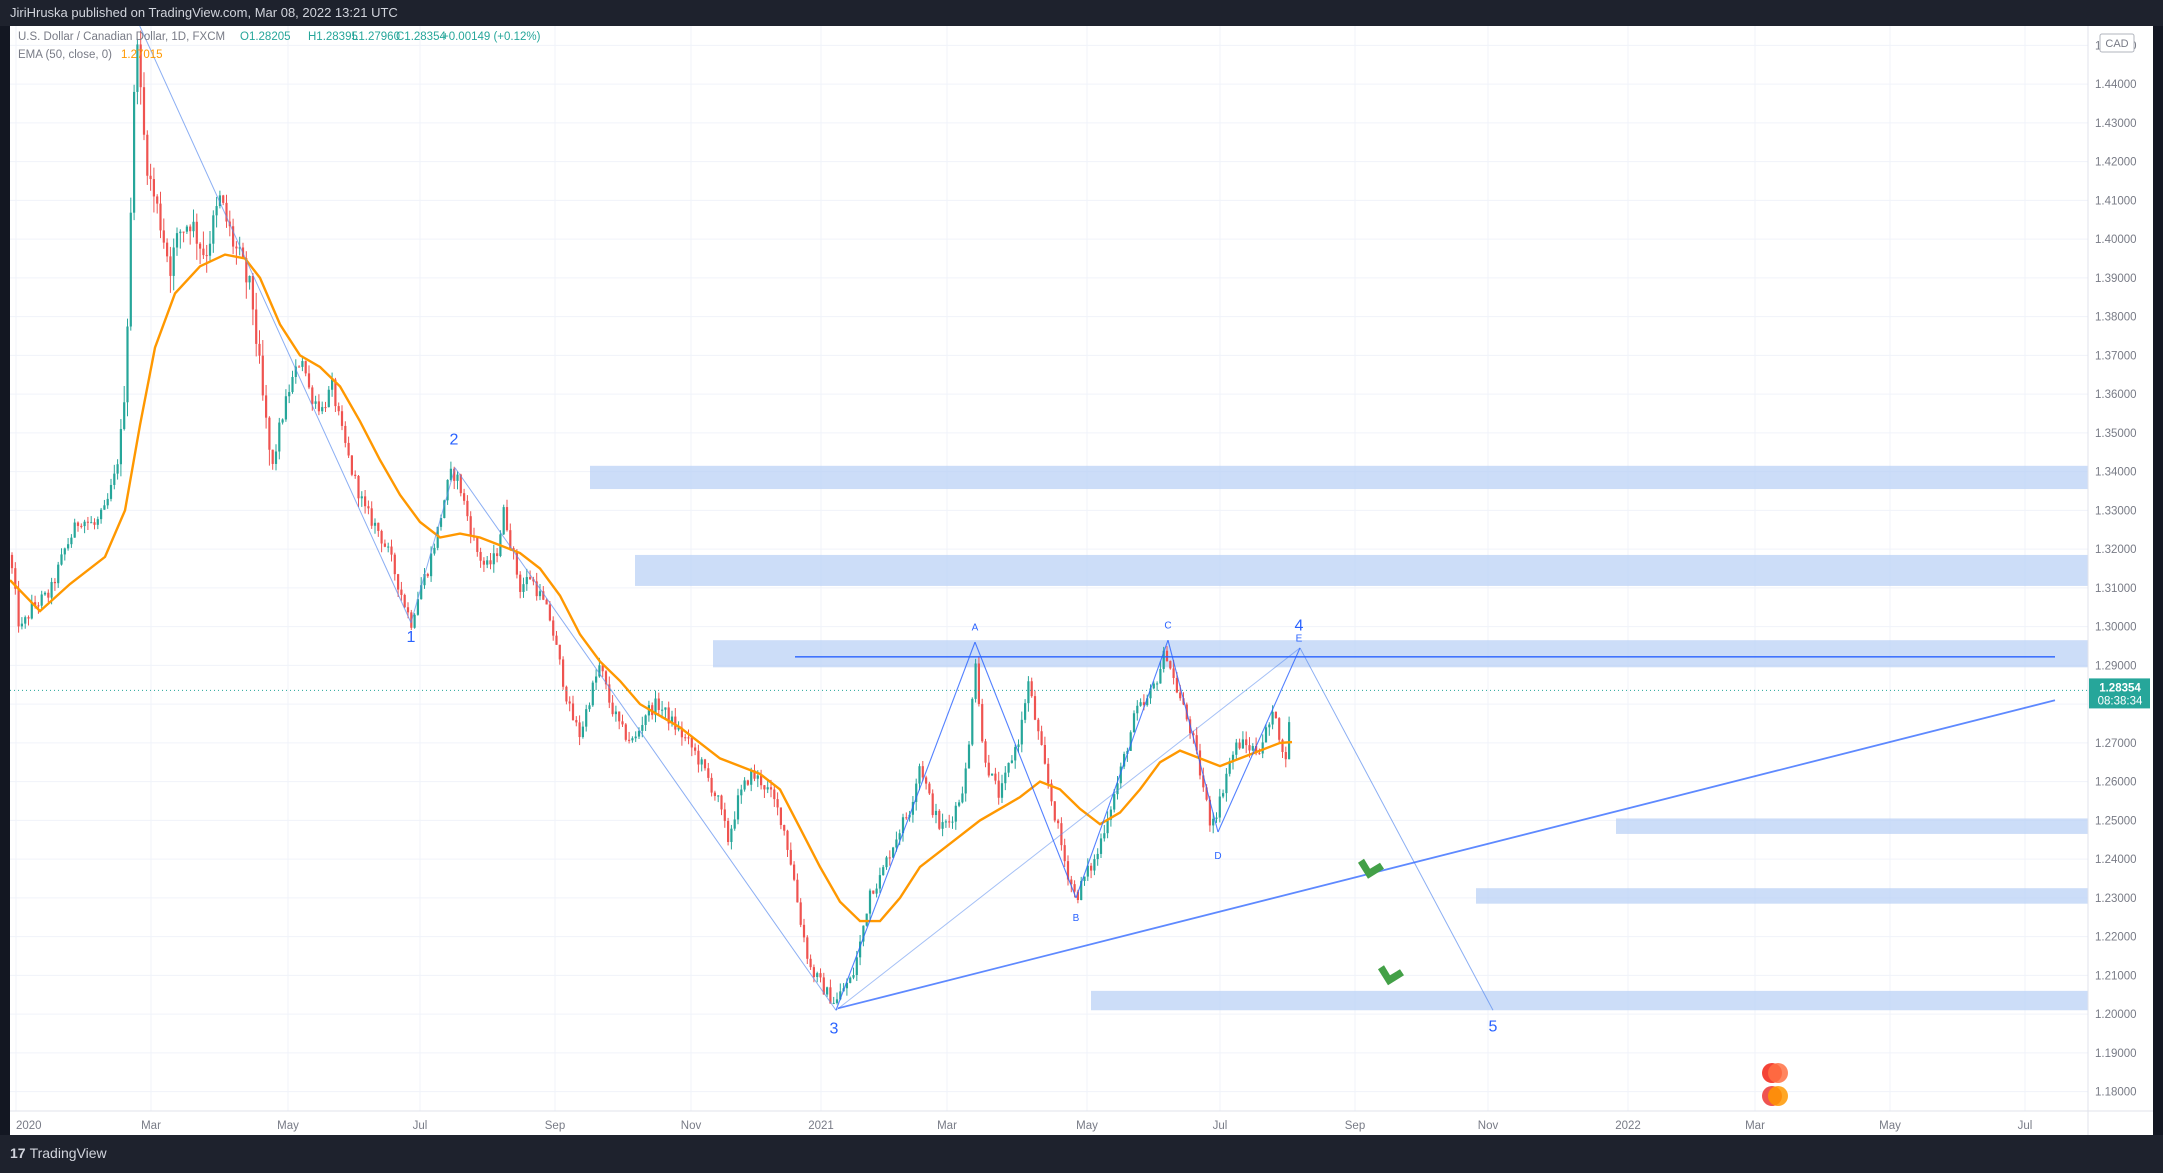 The height and width of the screenshot is (1173, 2163). Describe the element at coordinates (1778, 1073) in the screenshot. I see `canada-event-icon` at that location.